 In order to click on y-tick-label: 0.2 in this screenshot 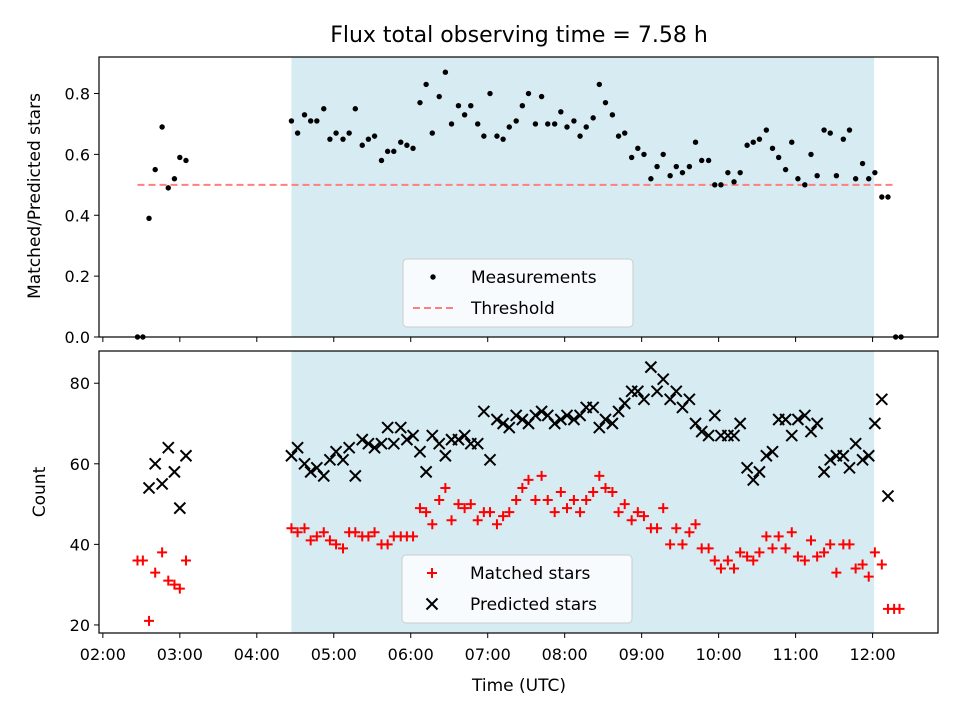, I will do `click(77, 276)`.